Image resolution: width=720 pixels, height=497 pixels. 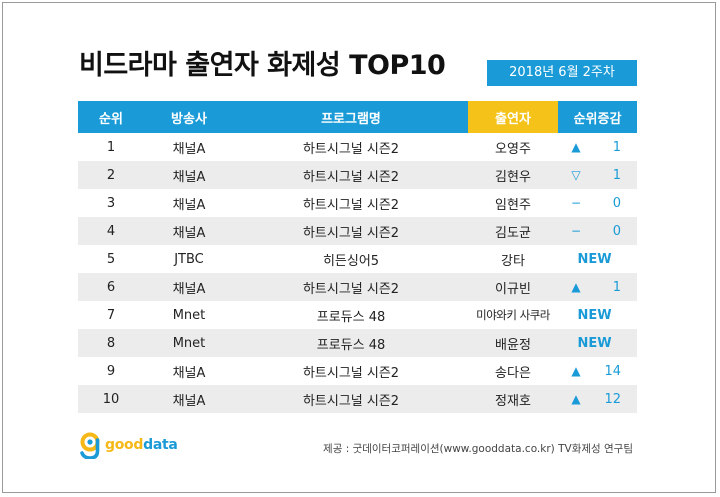 I want to click on cell-cast: 미야와키 사쿠라, so click(x=513, y=315).